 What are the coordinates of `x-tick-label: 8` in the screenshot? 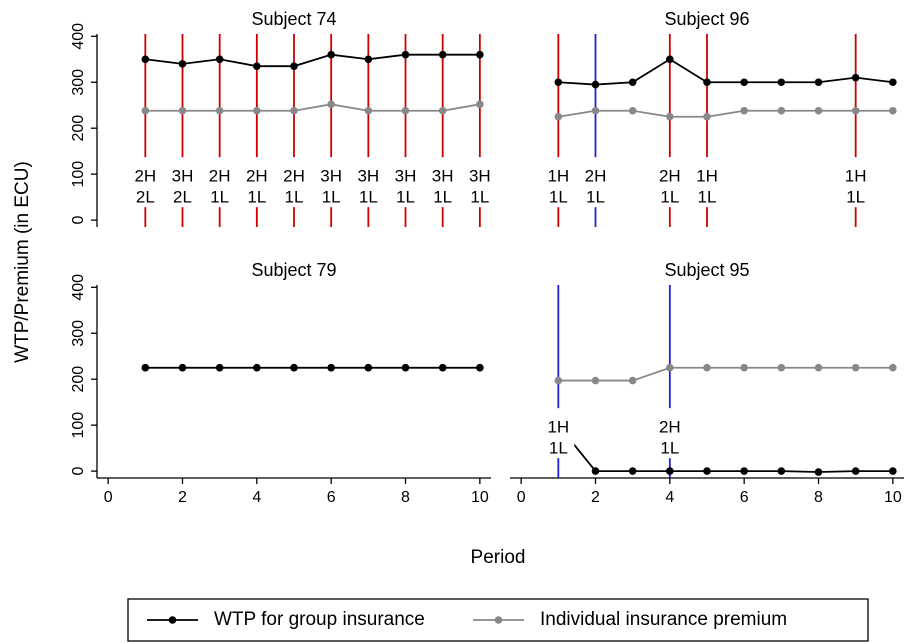 It's located at (818, 497).